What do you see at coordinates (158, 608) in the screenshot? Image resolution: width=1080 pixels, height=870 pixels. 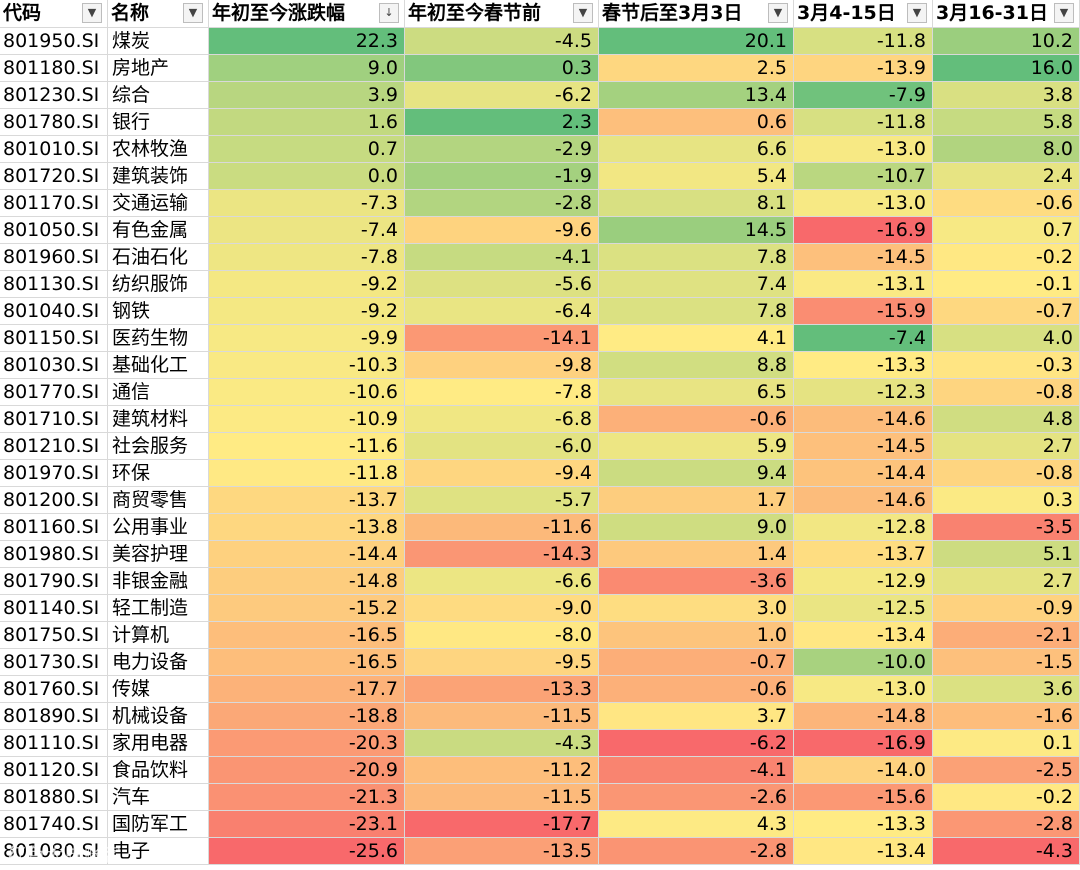 I see `name-cell: 轻工制造` at bounding box center [158, 608].